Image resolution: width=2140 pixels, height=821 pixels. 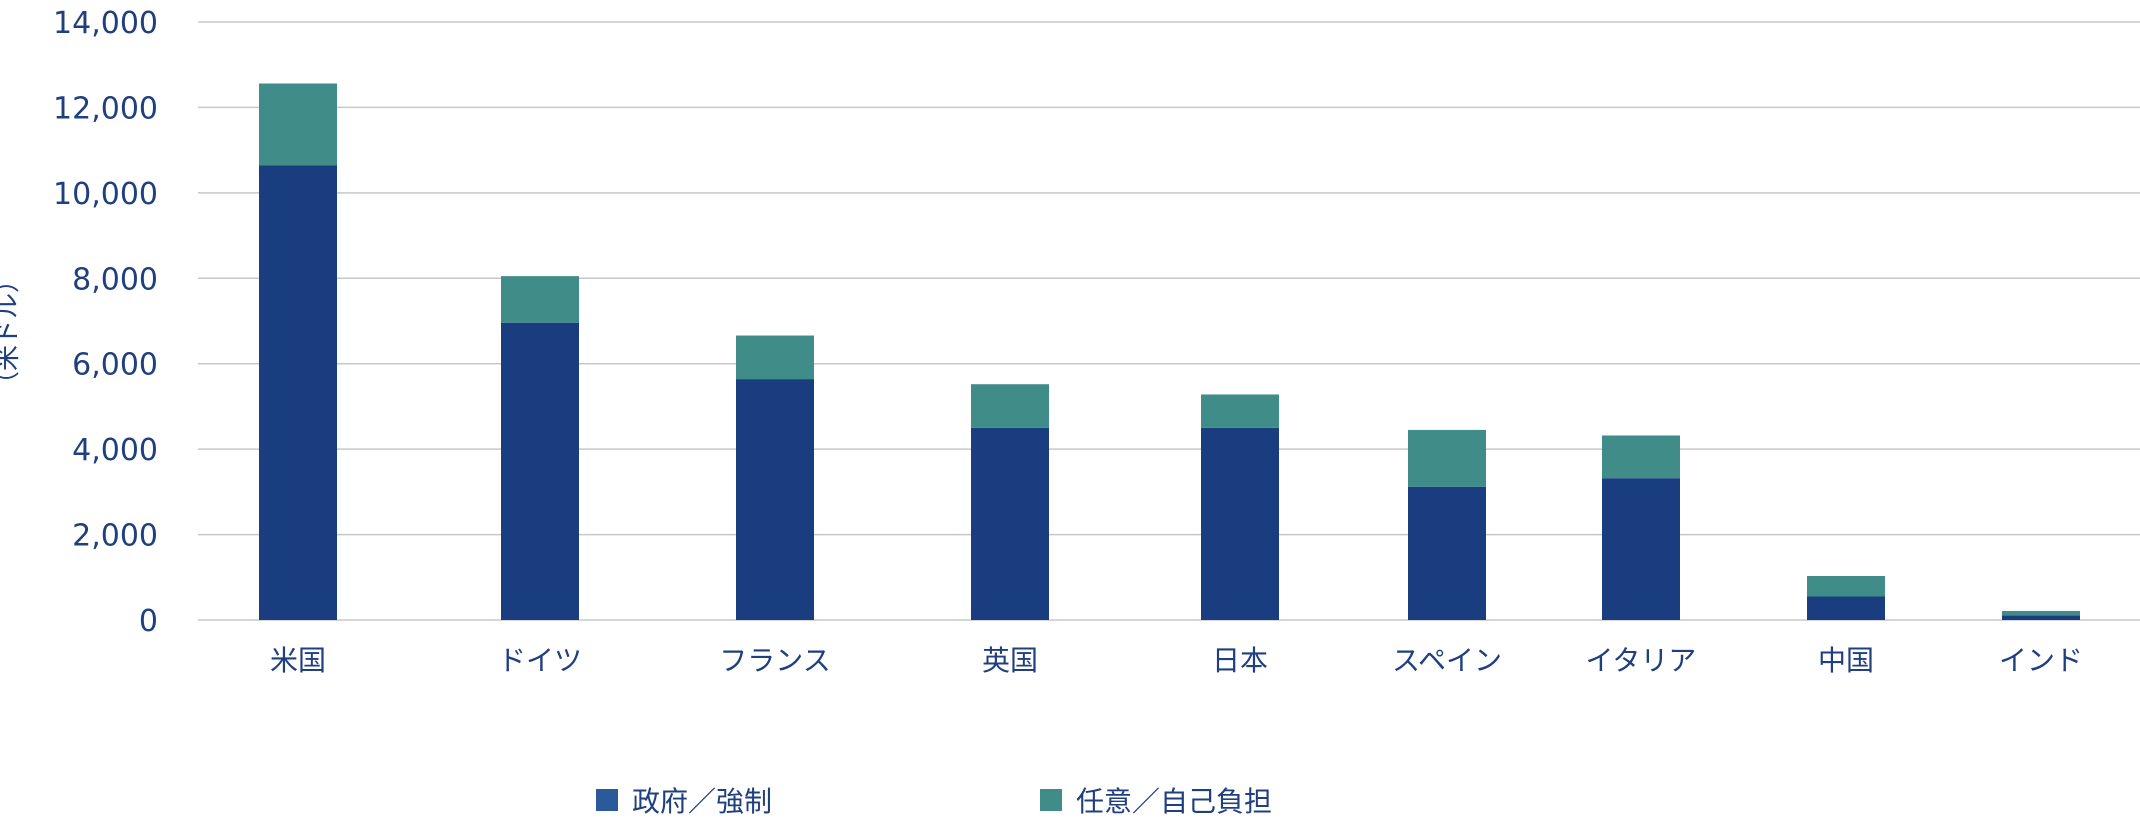 I want to click on legend-item-government: 政府／強制, so click(x=684, y=800).